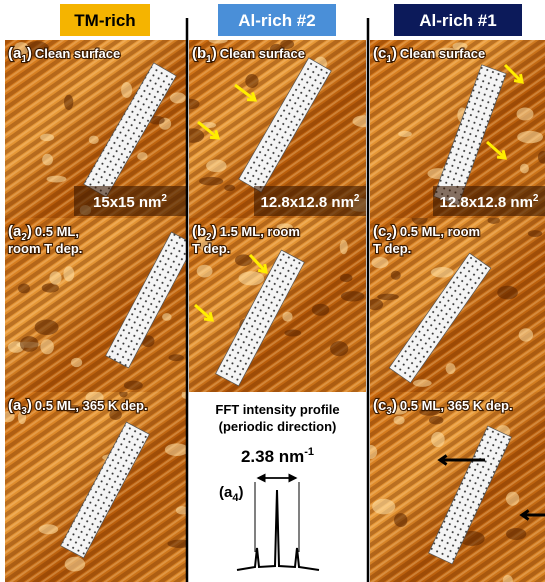  I want to click on panel-label: (c2) 0.5 ML, room, so click(426, 233).